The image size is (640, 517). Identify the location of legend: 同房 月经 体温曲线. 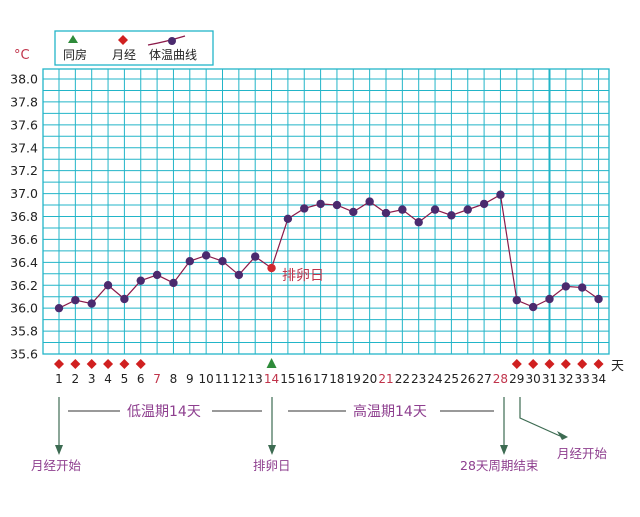
(134, 48).